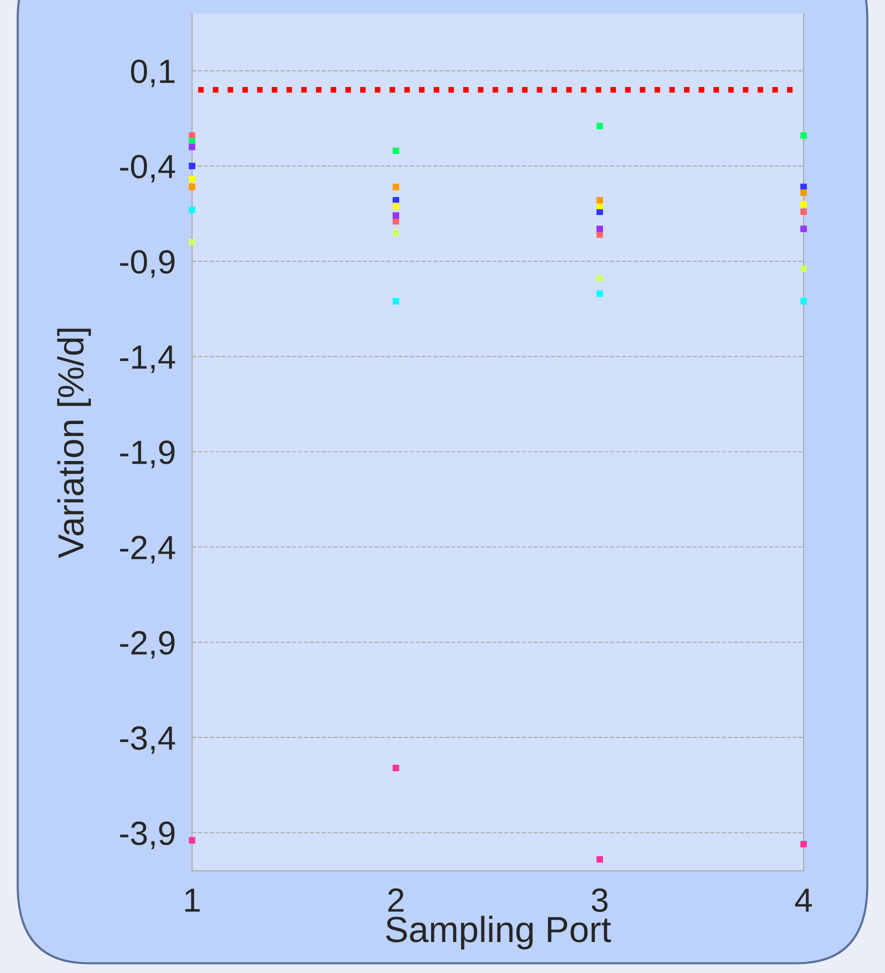 The height and width of the screenshot is (973, 885). Describe the element at coordinates (74, 443) in the screenshot. I see `y-axis-title: Variation [%/d]` at that location.